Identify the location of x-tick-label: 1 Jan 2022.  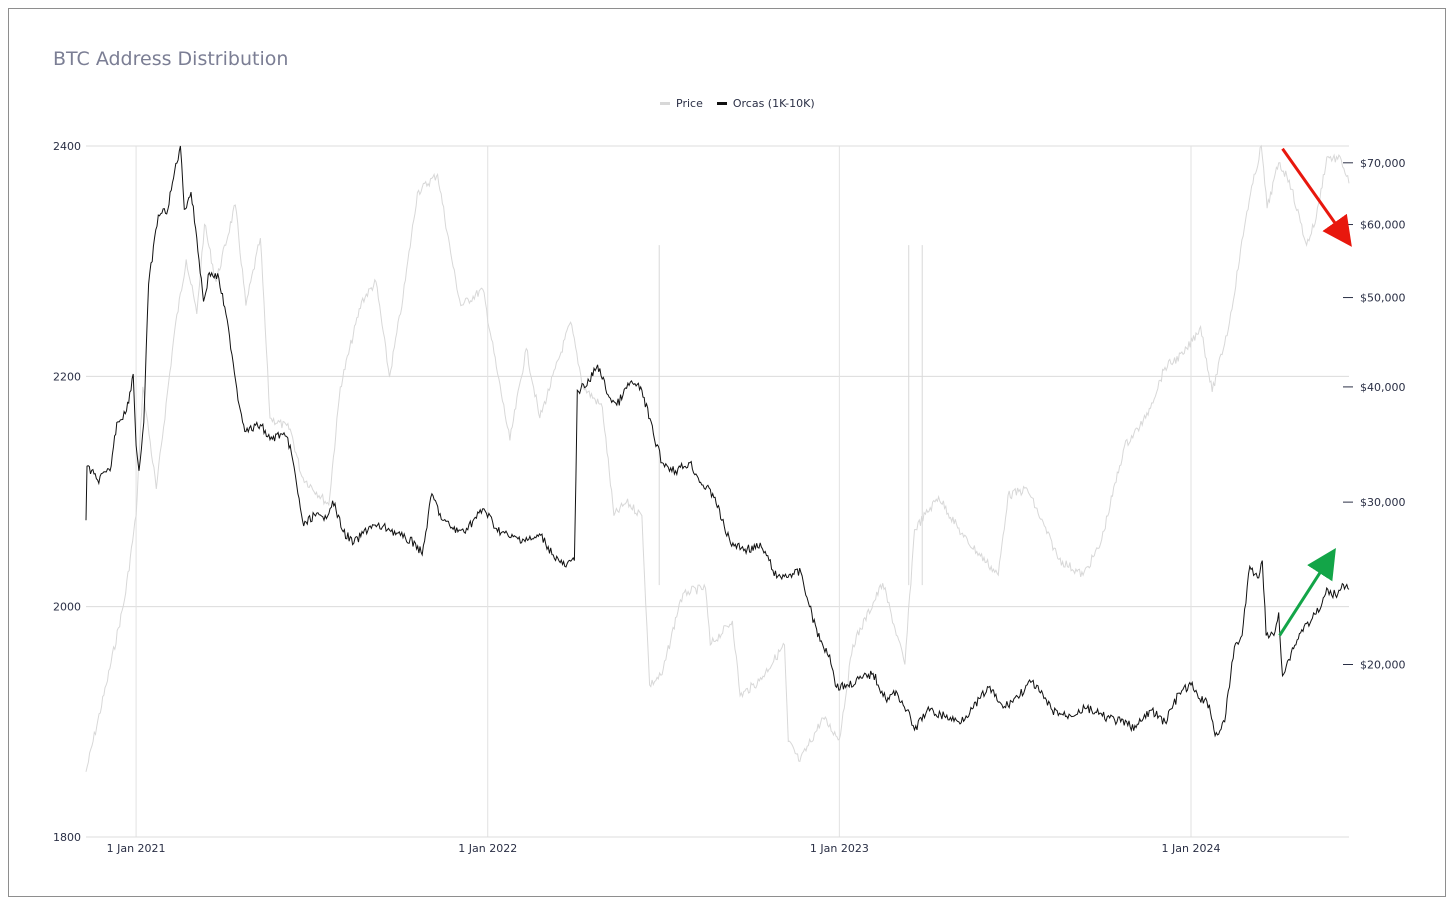
(487, 848).